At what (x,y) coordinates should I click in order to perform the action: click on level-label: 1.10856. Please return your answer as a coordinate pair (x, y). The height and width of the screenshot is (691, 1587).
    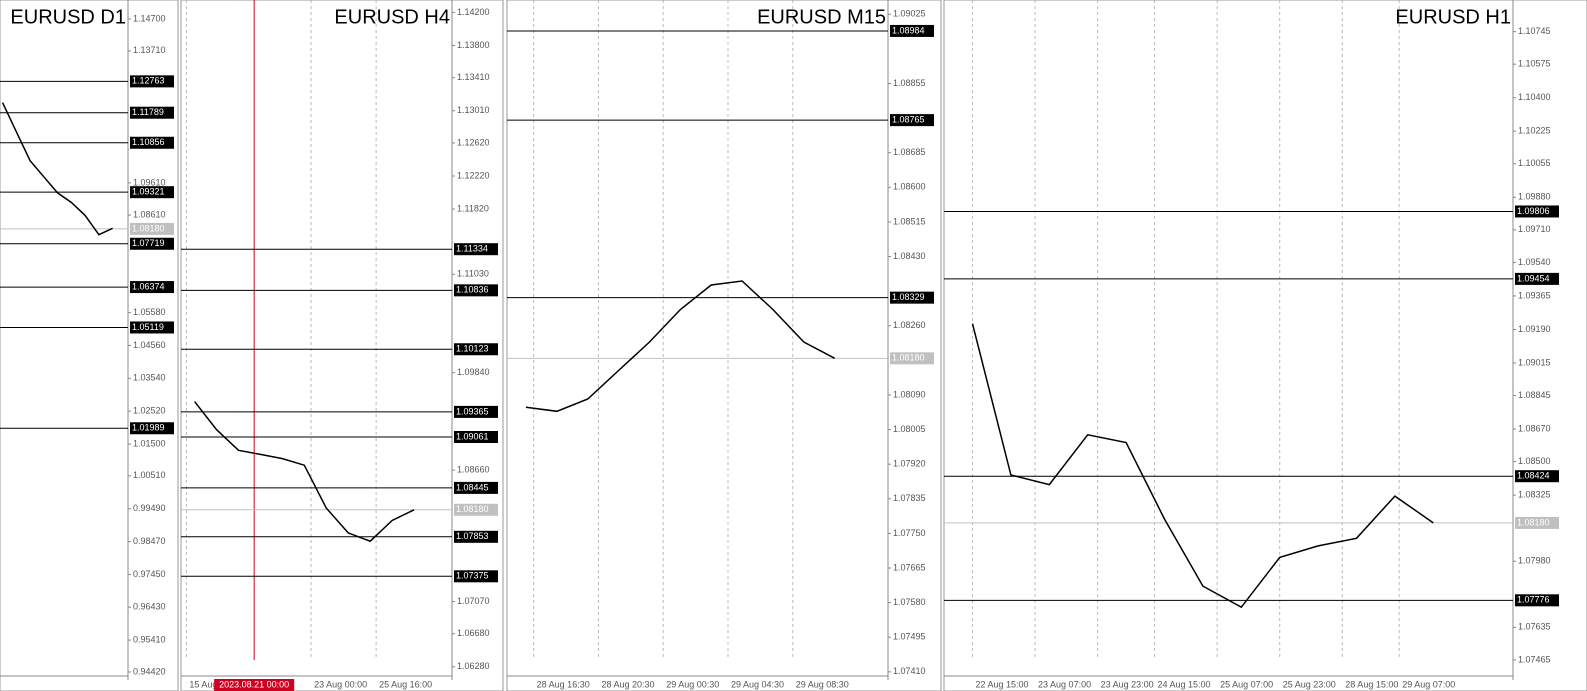
    Looking at the image, I should click on (148, 142).